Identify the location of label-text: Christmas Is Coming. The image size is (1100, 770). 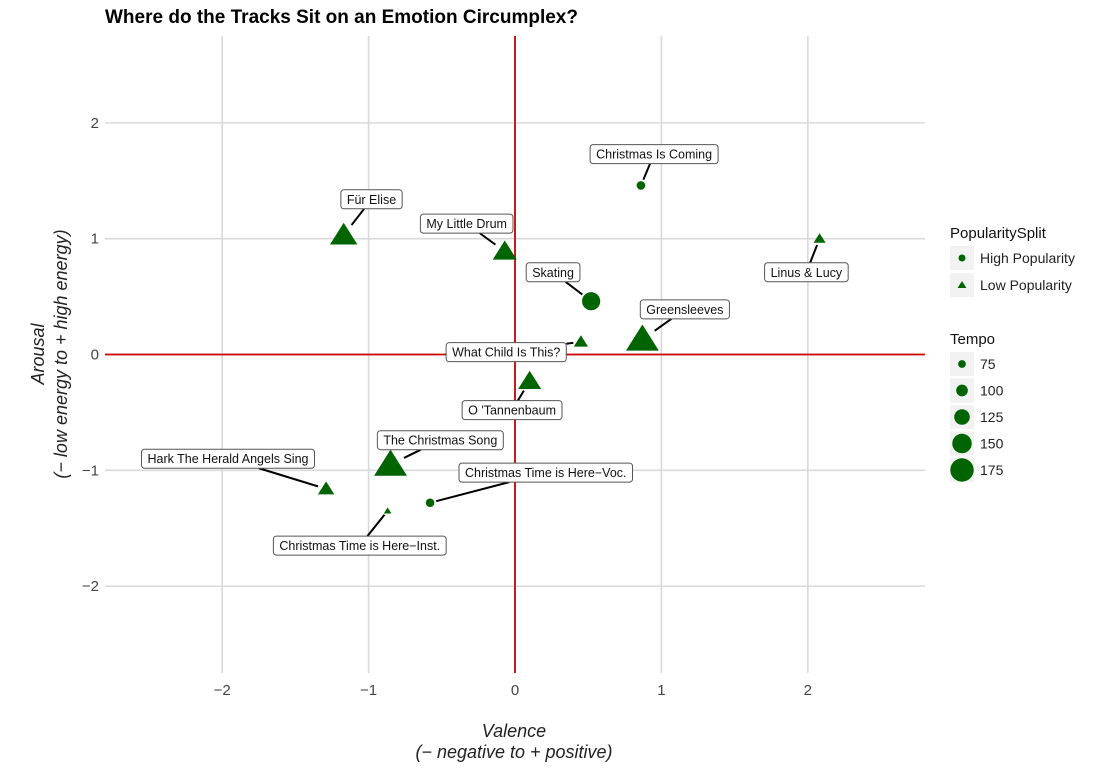
(654, 155).